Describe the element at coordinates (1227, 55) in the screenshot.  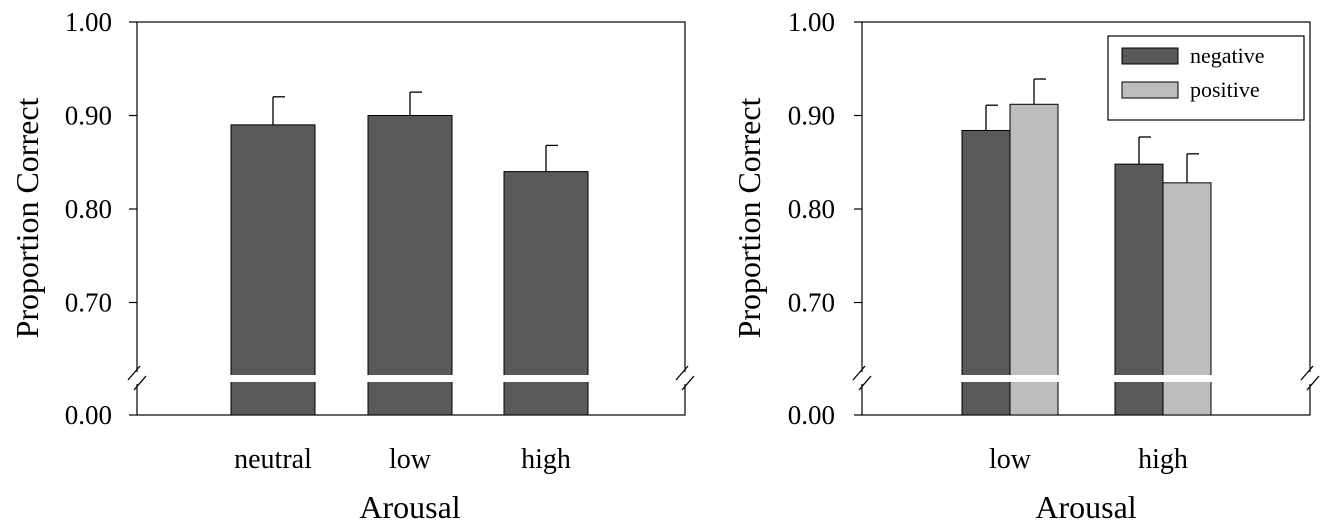
I see `legend-label: negative` at that location.